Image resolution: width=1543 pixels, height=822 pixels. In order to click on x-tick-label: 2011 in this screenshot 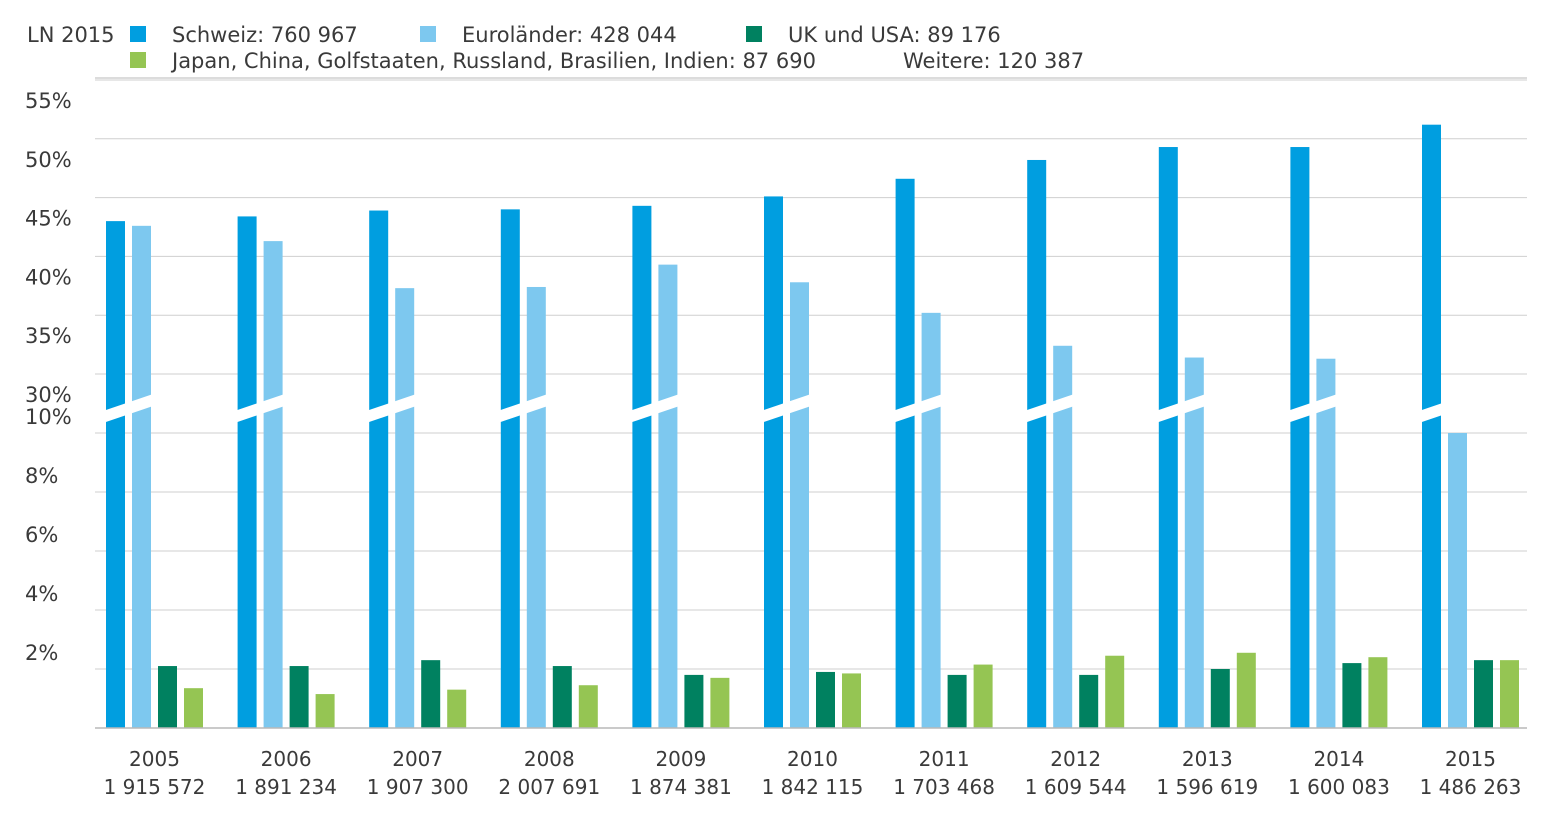, I will do `click(944, 759)`.